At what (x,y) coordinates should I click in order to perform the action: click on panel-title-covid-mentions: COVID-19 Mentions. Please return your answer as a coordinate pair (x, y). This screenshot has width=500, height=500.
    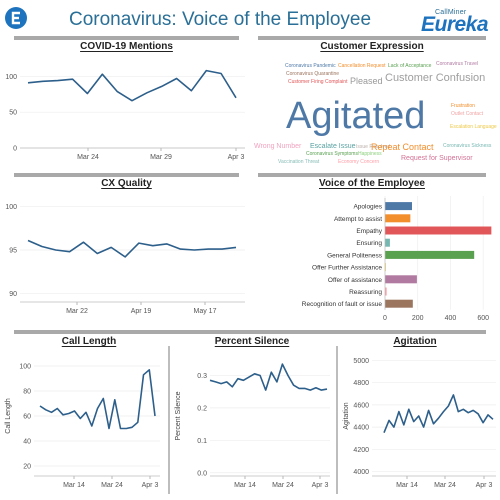
    Looking at the image, I should click on (126, 46).